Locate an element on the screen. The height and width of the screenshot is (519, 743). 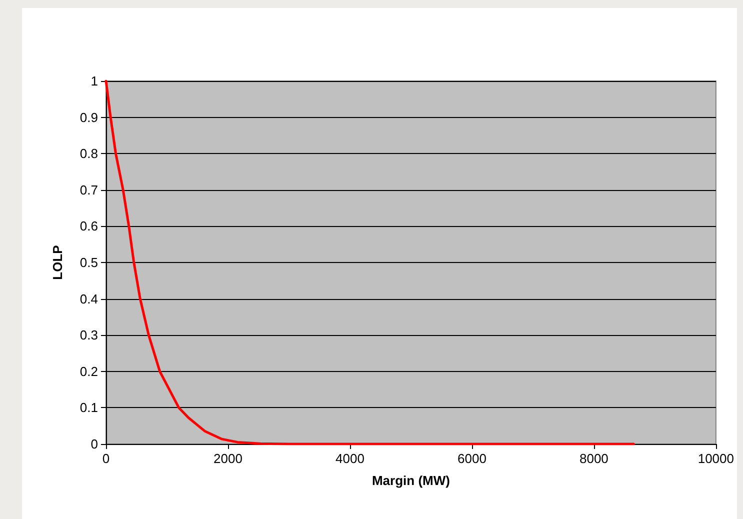
y-tick-label: 1 is located at coordinates (94, 81).